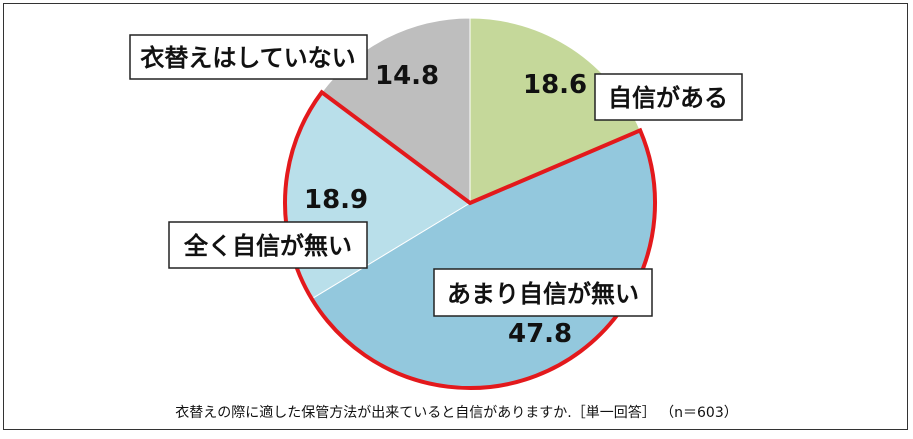 Image resolution: width=913 pixels, height=439 pixels. What do you see at coordinates (540, 334) in the screenshot?
I see `value-label-2: 47.8` at bounding box center [540, 334].